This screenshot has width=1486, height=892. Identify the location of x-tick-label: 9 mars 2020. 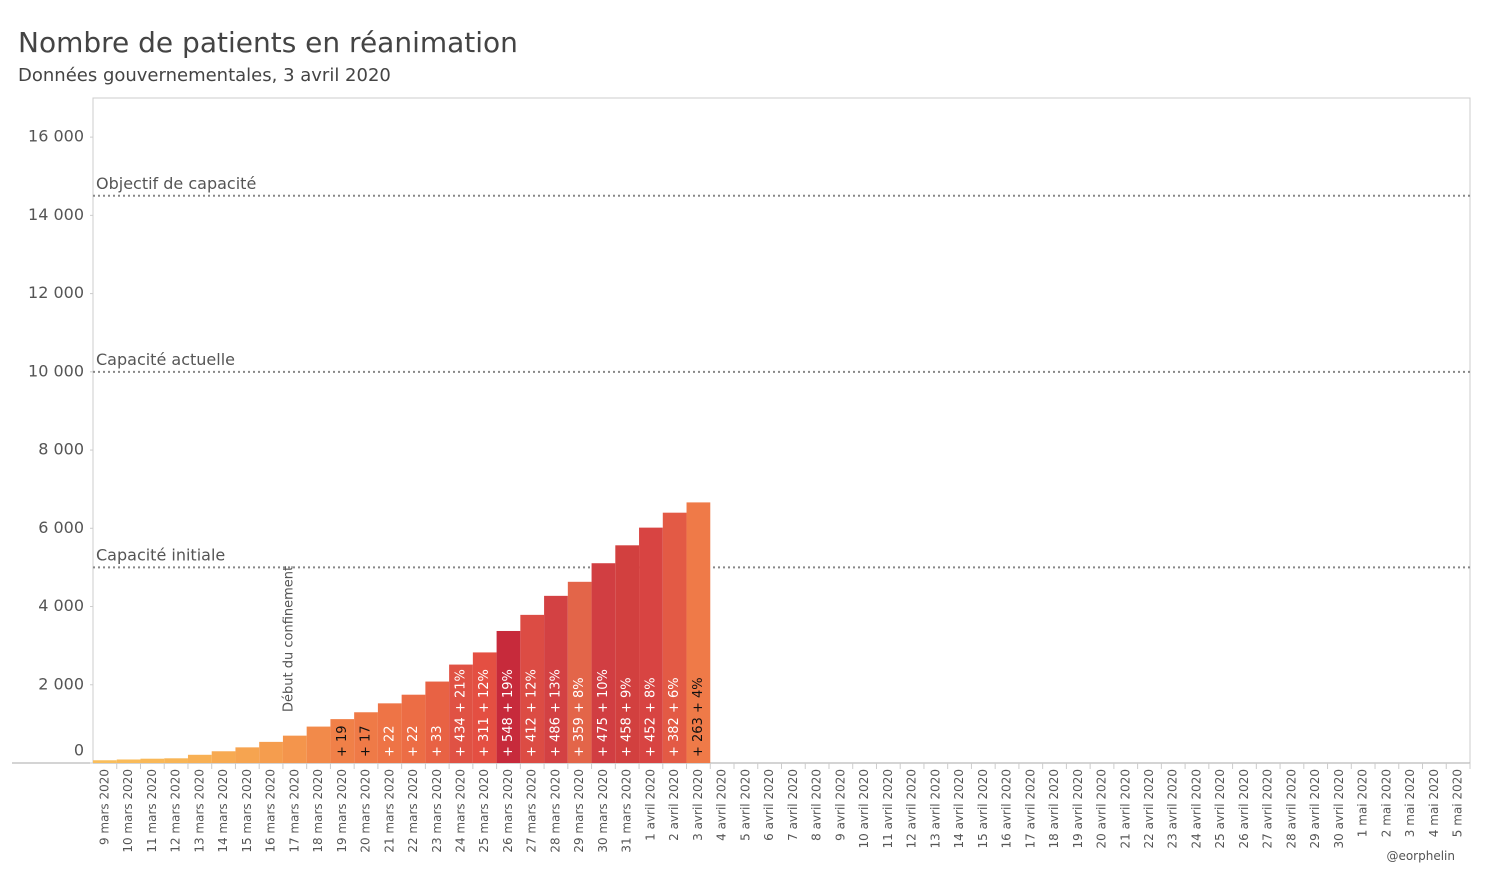
(104, 807).